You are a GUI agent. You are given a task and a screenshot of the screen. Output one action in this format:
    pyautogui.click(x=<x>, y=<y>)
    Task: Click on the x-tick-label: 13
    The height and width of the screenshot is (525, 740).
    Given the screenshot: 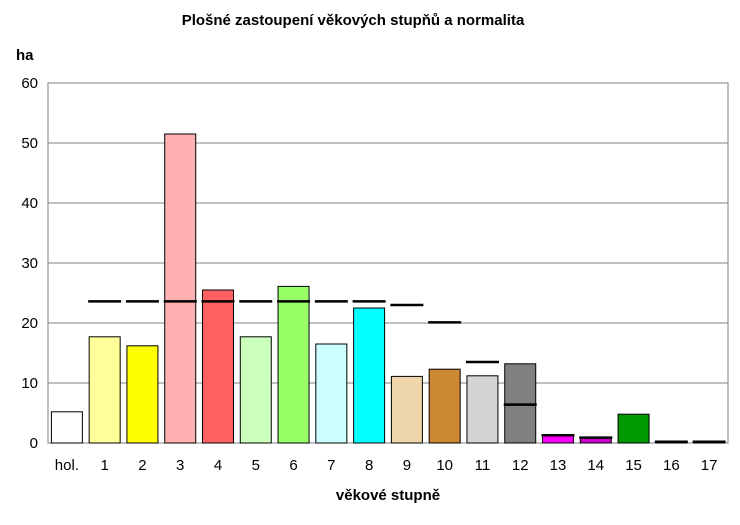 What is the action you would take?
    pyautogui.click(x=558, y=465)
    